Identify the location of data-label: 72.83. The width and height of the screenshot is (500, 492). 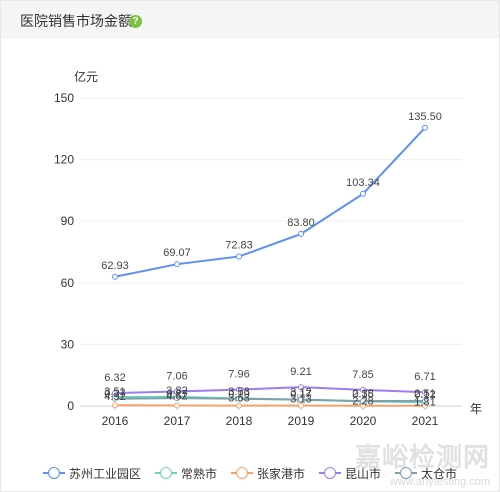
(239, 245).